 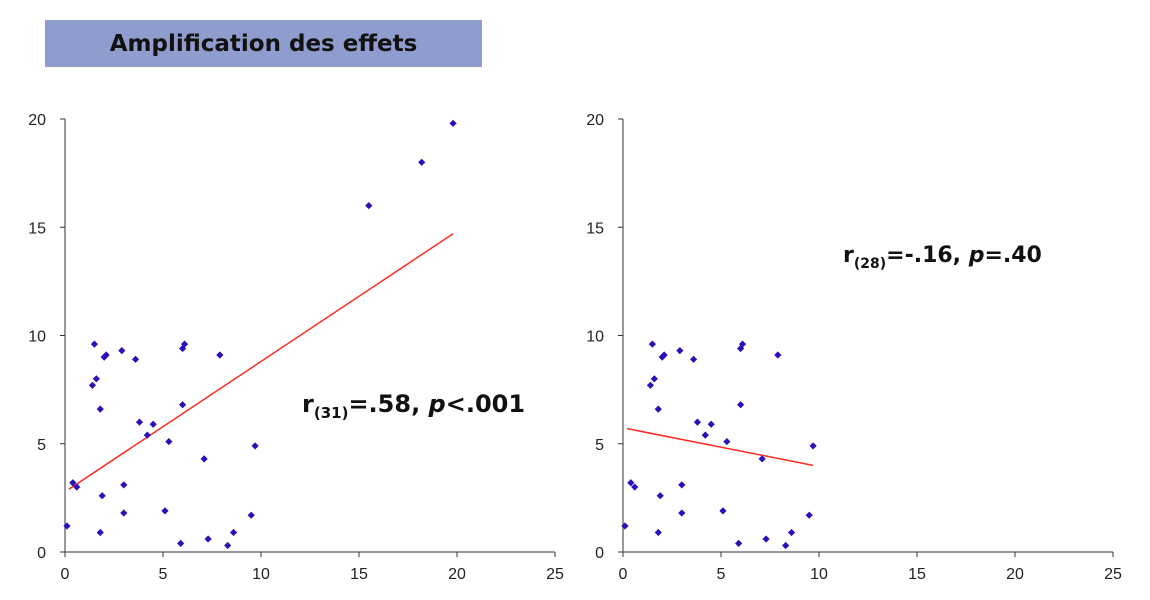 I want to click on title-banner: Amplification des effets, so click(x=263, y=43).